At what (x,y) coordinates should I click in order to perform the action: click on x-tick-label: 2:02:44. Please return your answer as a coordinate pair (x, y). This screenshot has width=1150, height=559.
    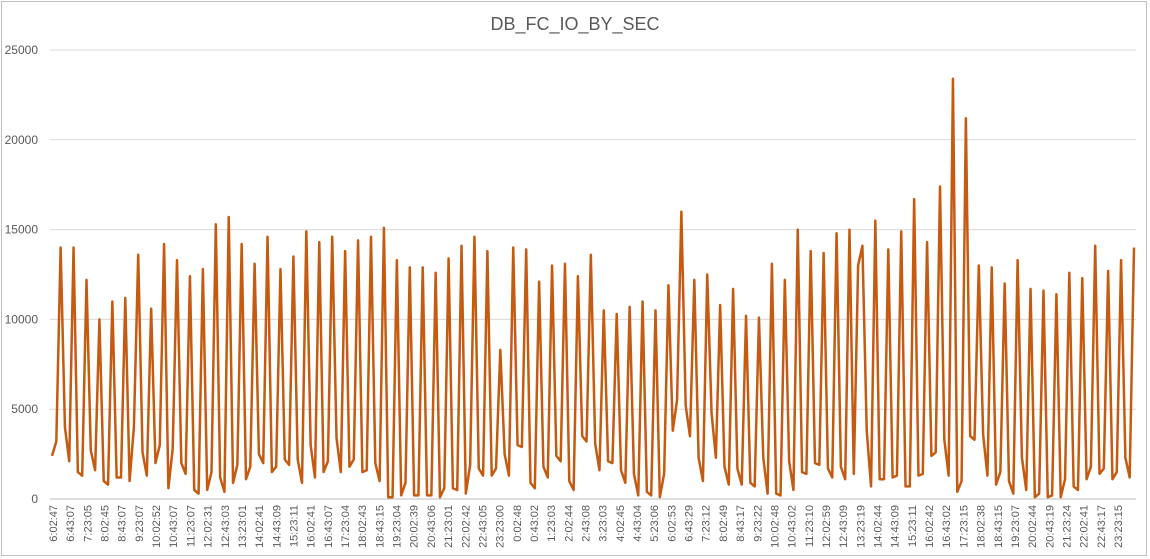
    Looking at the image, I should click on (569, 523).